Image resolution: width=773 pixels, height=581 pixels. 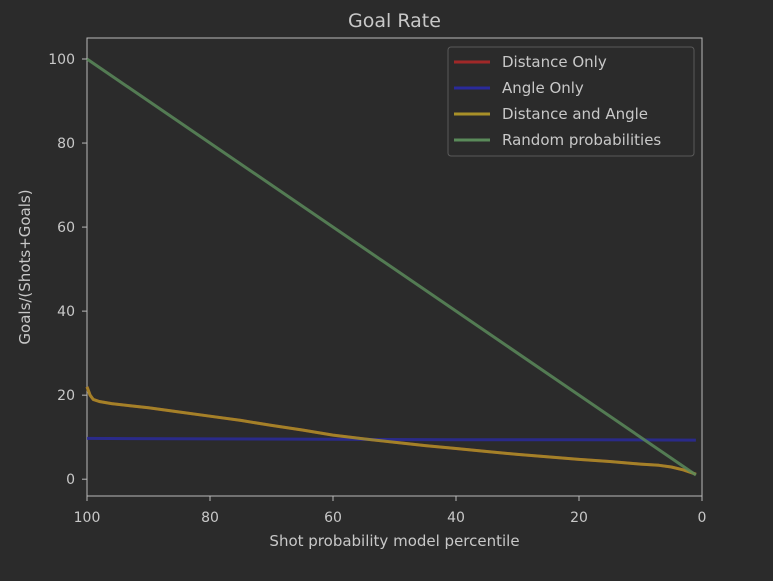 What do you see at coordinates (391, 431) in the screenshot?
I see `series-line-distance-and-angle` at bounding box center [391, 431].